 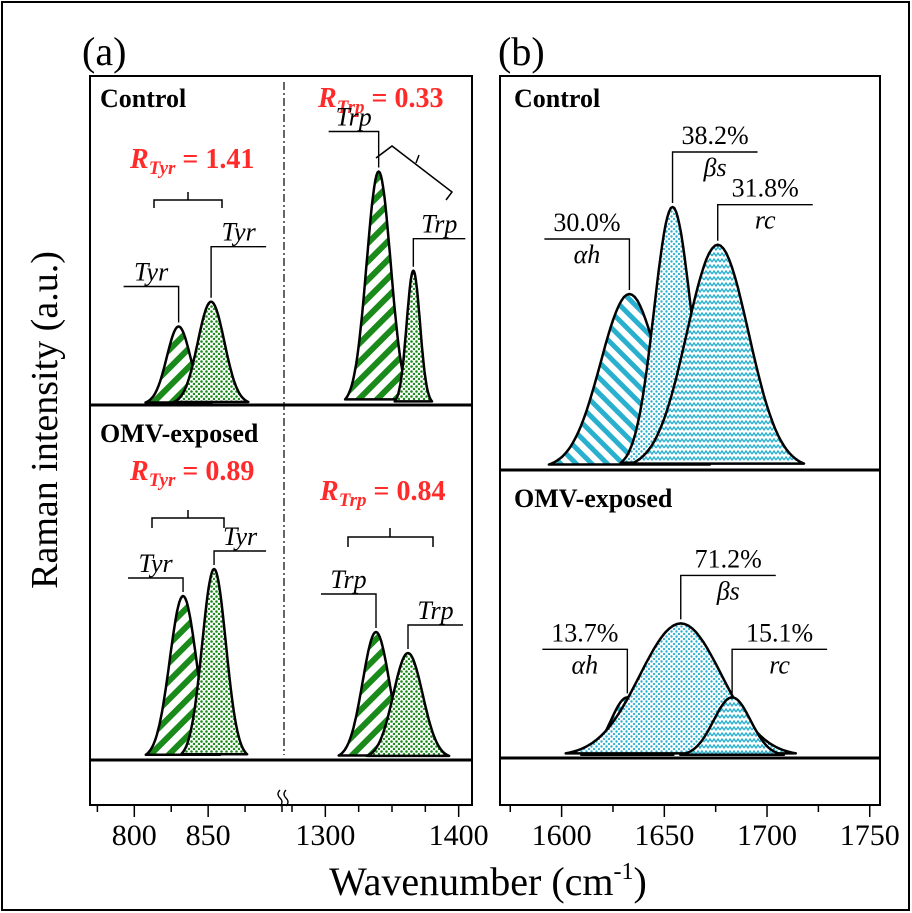 I want to click on ratio-value: 0.89, so click(x=229, y=471).